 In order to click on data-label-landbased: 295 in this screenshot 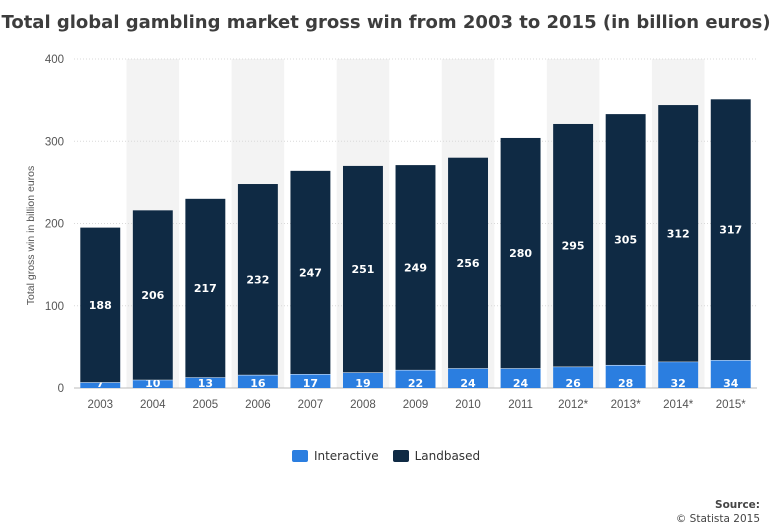, I will do `click(573, 245)`.